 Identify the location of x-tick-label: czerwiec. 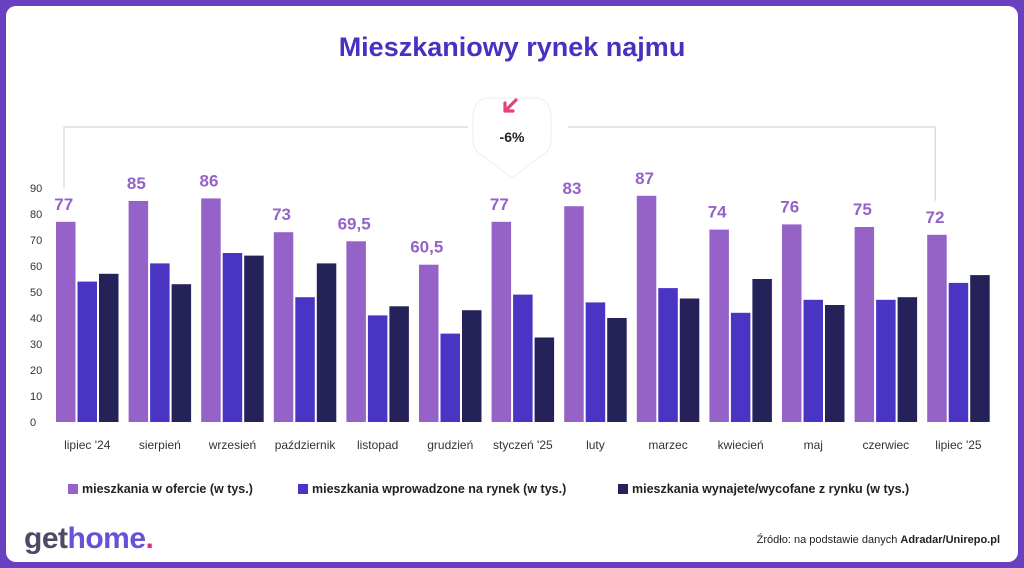
(886, 445).